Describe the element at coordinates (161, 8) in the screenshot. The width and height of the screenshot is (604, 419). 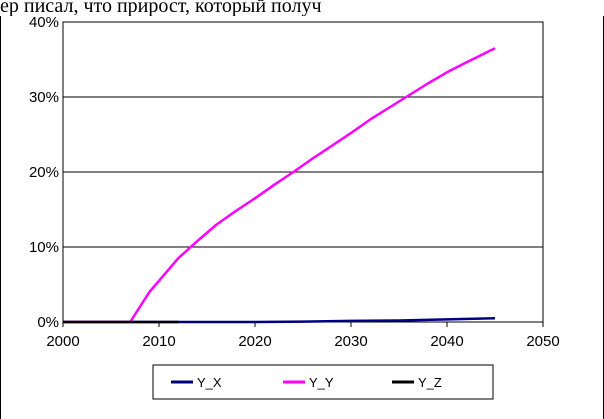
I see `page-text-fragment: ер писал, что прирост, который получ` at that location.